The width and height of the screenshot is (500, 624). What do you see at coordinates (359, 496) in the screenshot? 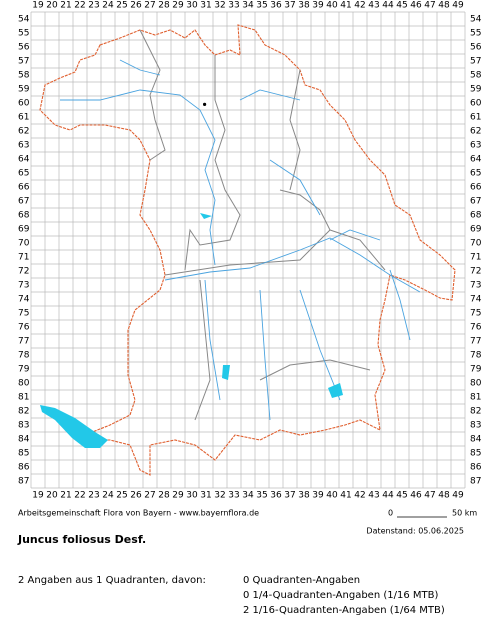
I see `column-label: 42` at bounding box center [359, 496].